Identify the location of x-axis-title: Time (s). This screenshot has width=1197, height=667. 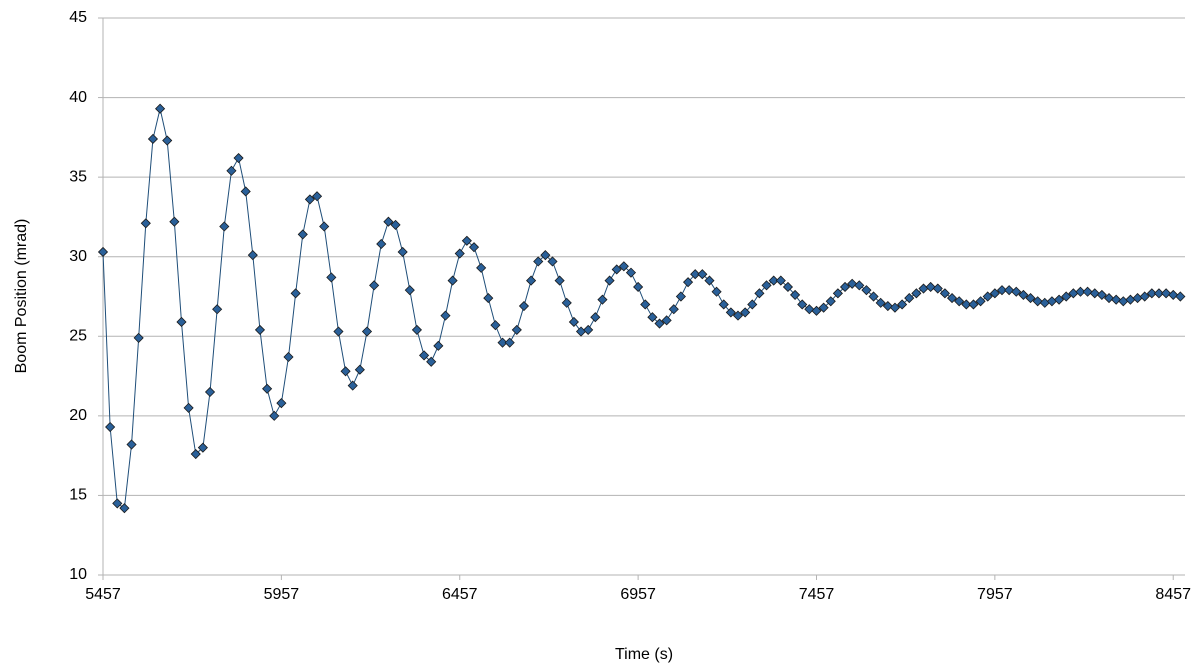
(644, 654).